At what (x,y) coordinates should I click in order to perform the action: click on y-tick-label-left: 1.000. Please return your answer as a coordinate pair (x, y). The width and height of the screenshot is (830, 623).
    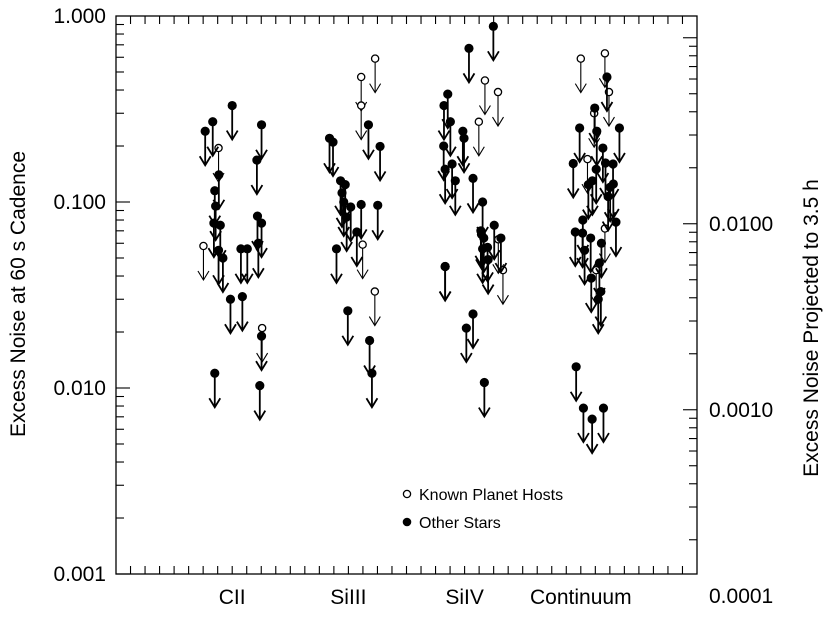
    Looking at the image, I should click on (79, 16).